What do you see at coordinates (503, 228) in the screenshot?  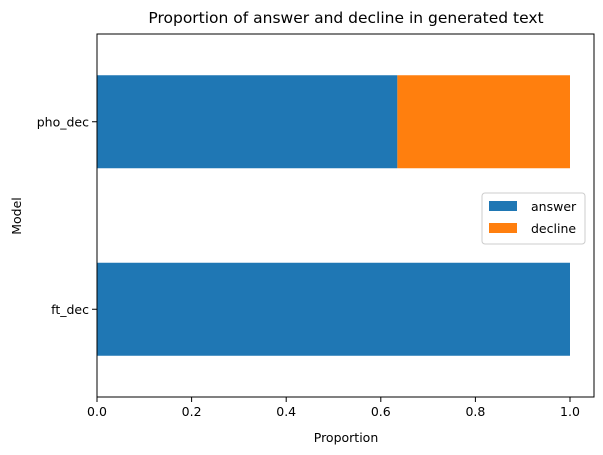 I see `legend-swatch-decline` at bounding box center [503, 228].